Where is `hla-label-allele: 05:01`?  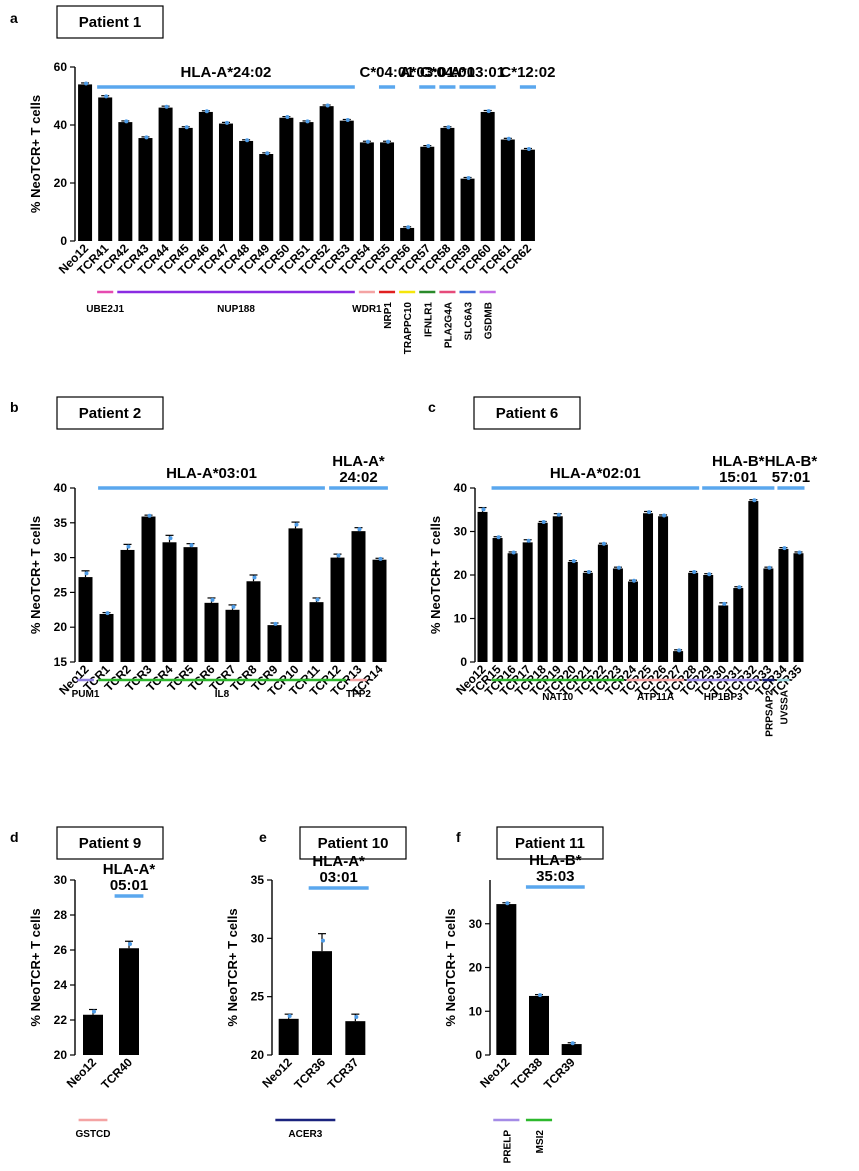
hla-label-allele: 05:01 is located at coordinates (129, 885).